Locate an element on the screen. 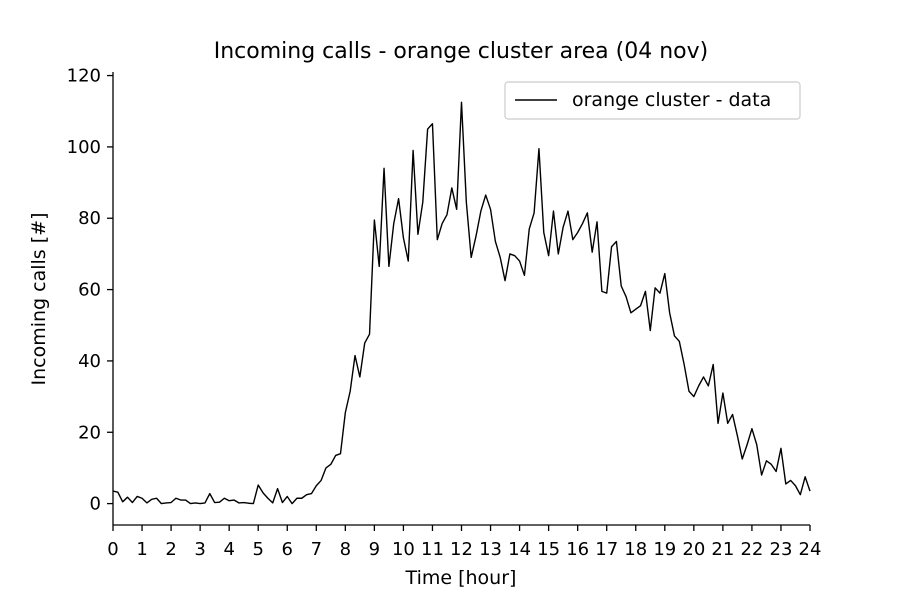 The width and height of the screenshot is (900, 600). y-tick-label: 20 is located at coordinates (89, 432).